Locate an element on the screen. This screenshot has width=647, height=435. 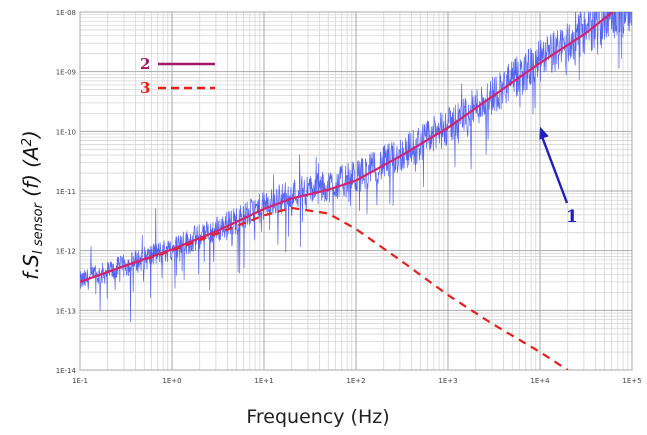
y-tick-label: 1E-09 is located at coordinates (66, 73).